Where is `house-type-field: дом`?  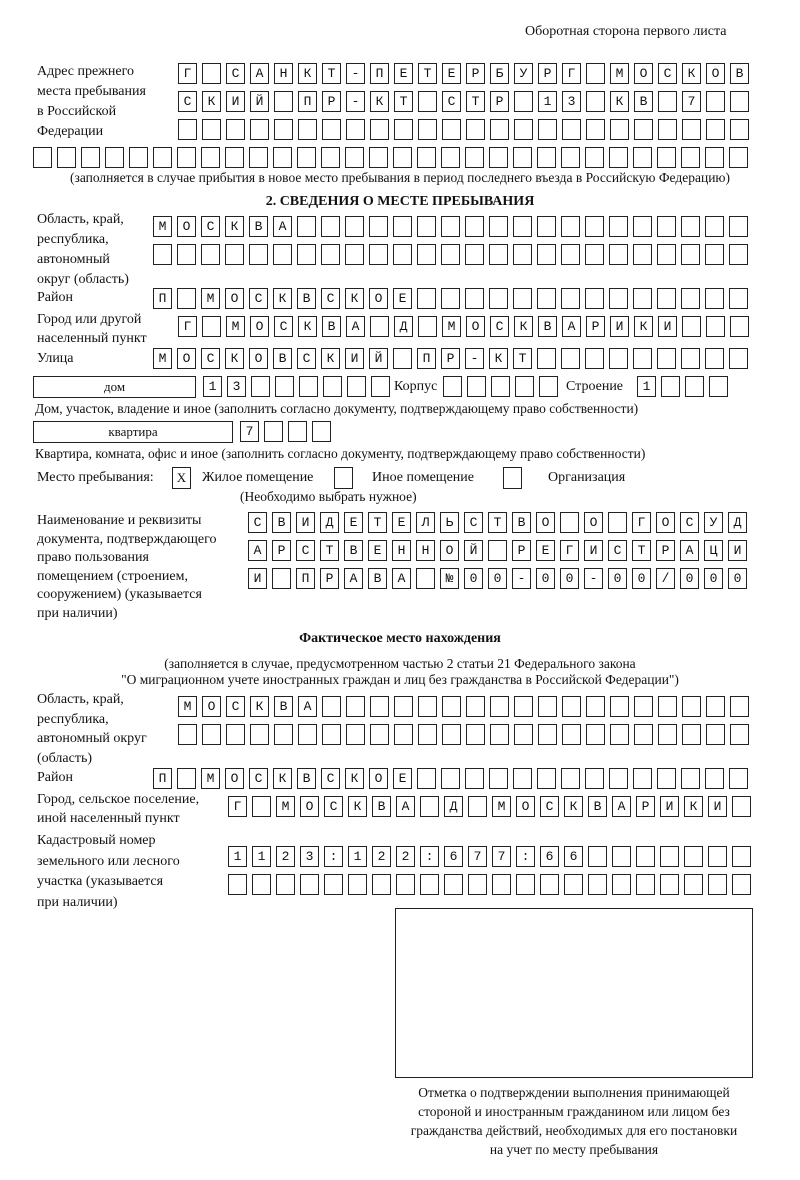 house-type-field: дом is located at coordinates (114, 387).